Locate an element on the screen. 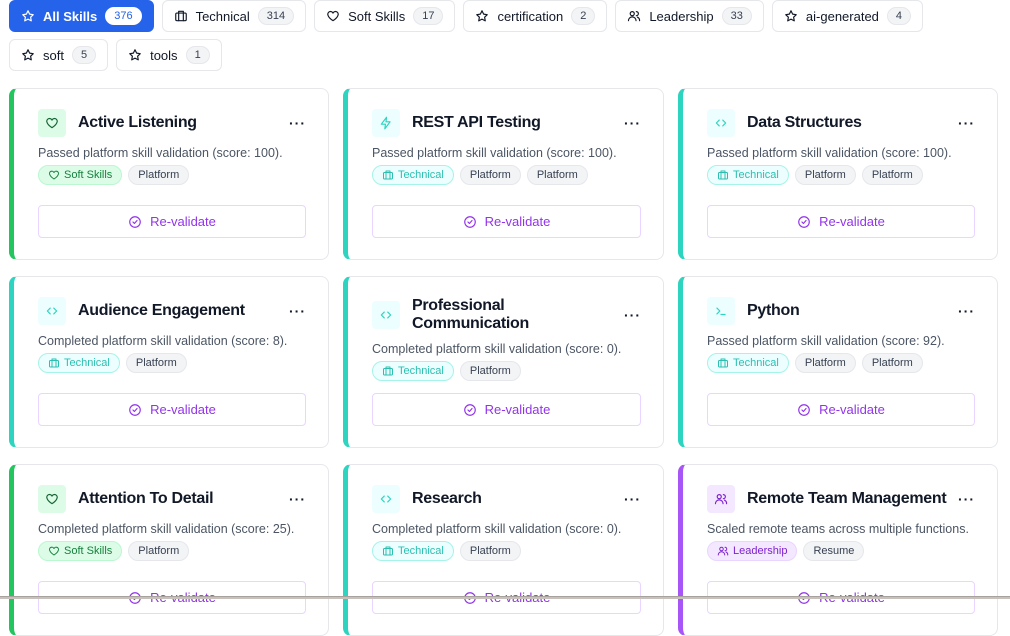  tag-list: Technical Platform is located at coordinates (508, 371).